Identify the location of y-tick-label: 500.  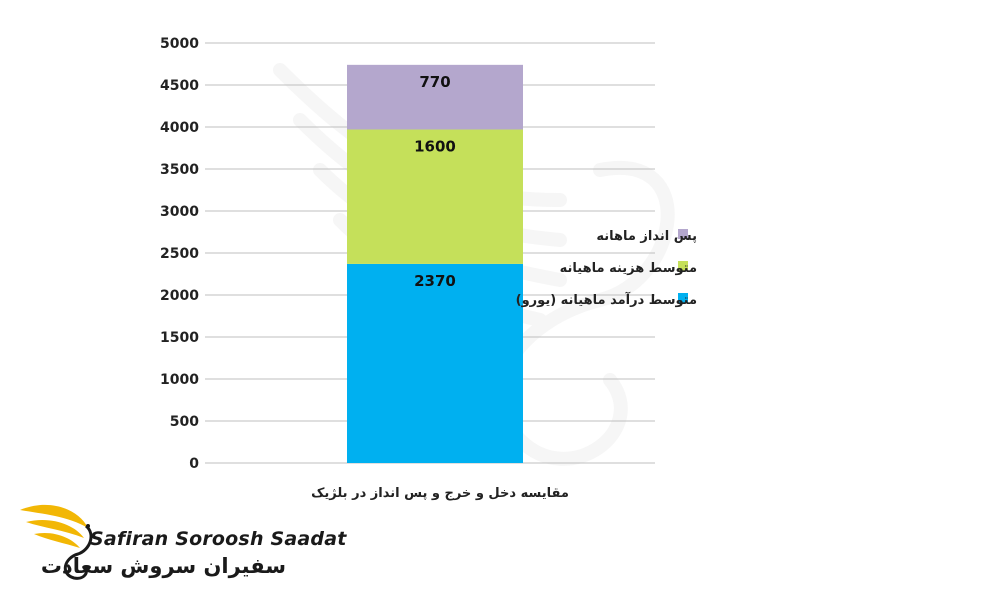
(184, 422).